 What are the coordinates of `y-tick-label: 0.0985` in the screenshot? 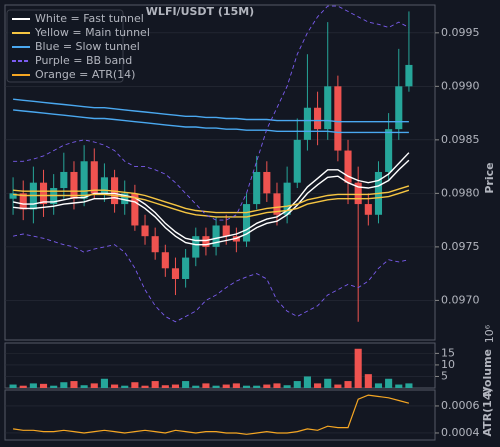 It's located at (460, 139).